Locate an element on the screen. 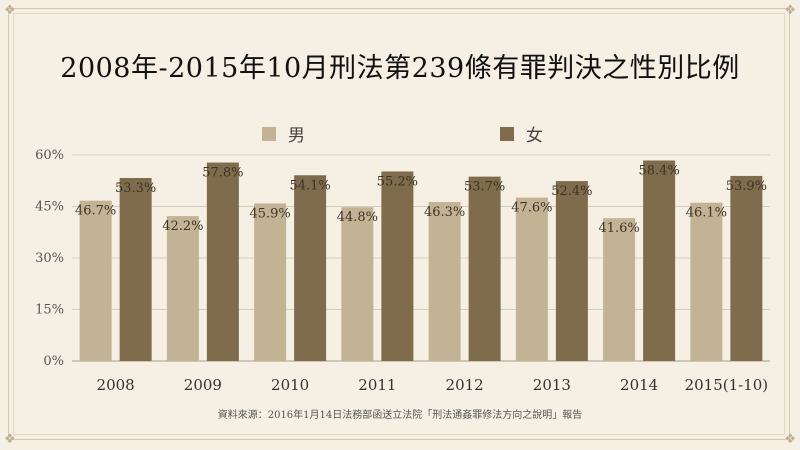 This screenshot has width=800, height=450. data-label: 46.3% is located at coordinates (444, 212).